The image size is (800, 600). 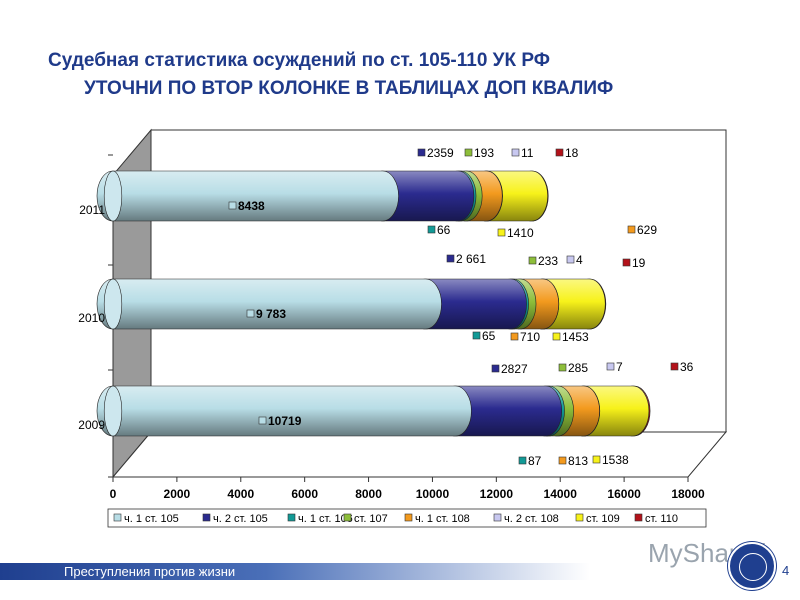 What do you see at coordinates (578, 461) in the screenshot?
I see `data-label: 813` at bounding box center [578, 461].